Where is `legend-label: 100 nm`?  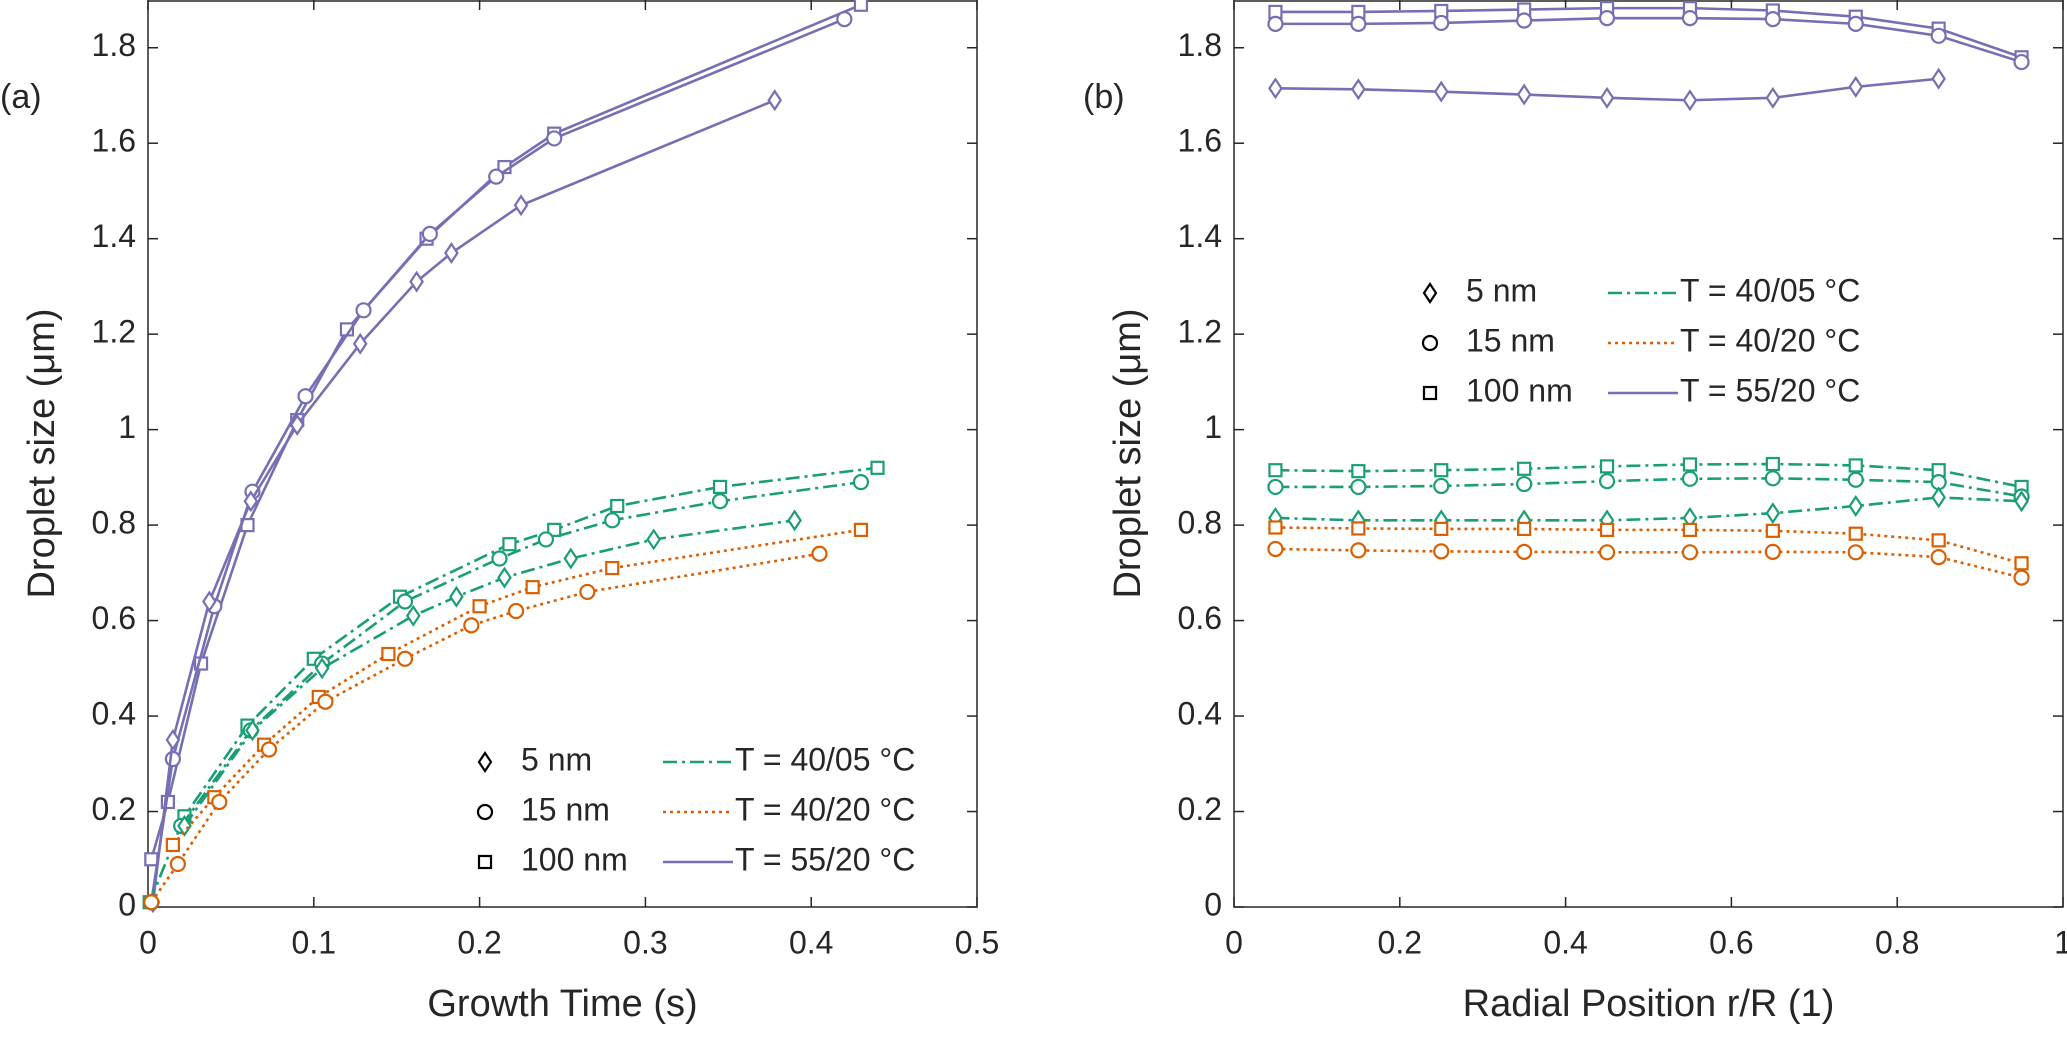
legend-label: 100 nm is located at coordinates (574, 859).